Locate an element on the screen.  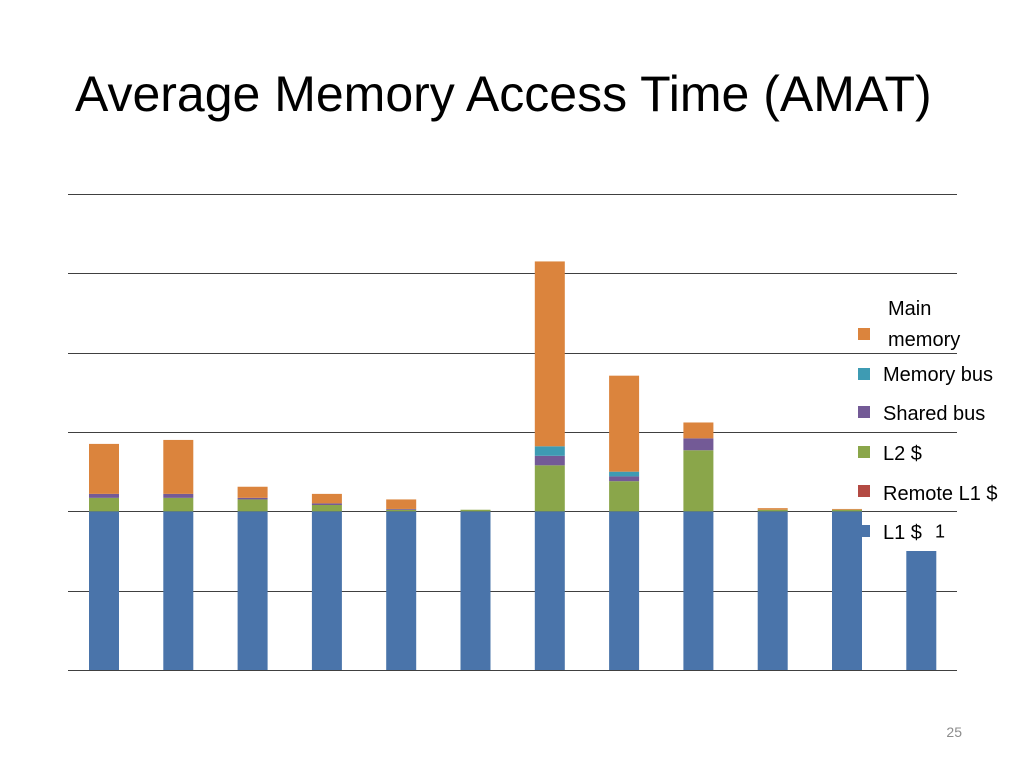
chart-annotation: 1 is located at coordinates (940, 531).